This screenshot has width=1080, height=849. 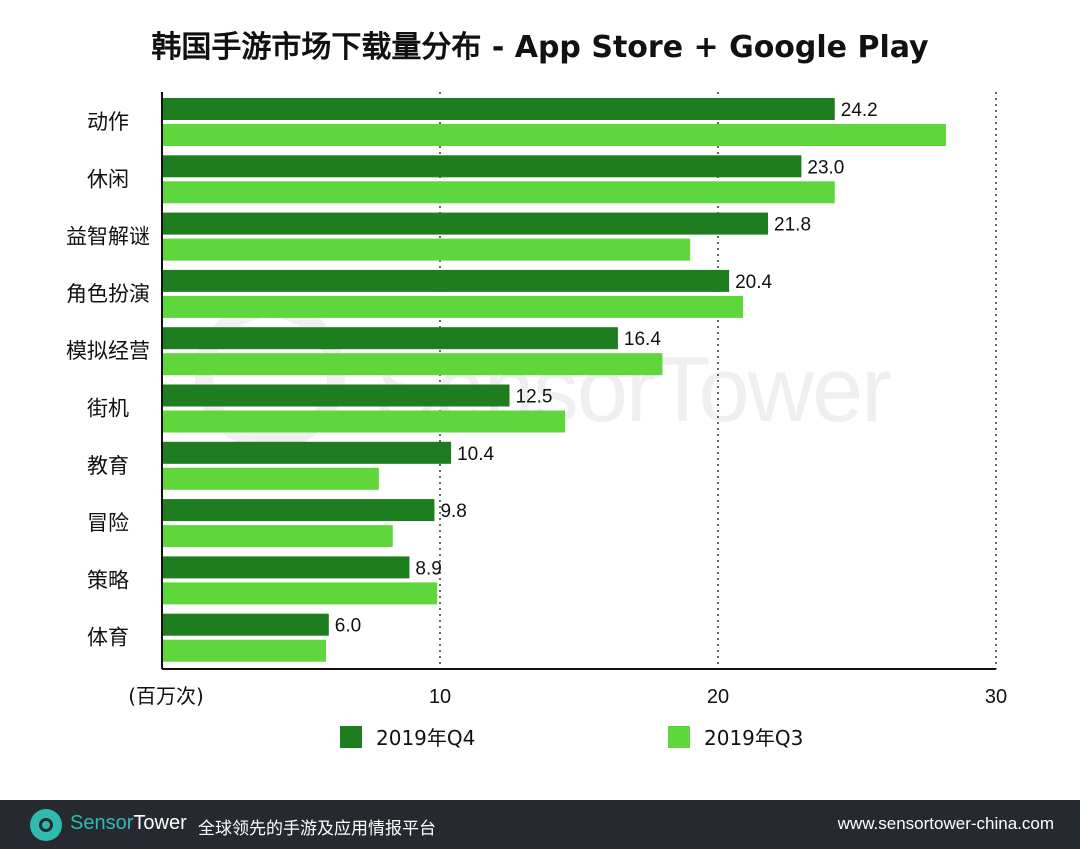 What do you see at coordinates (792, 225) in the screenshot?
I see `data-label: 21.8` at bounding box center [792, 225].